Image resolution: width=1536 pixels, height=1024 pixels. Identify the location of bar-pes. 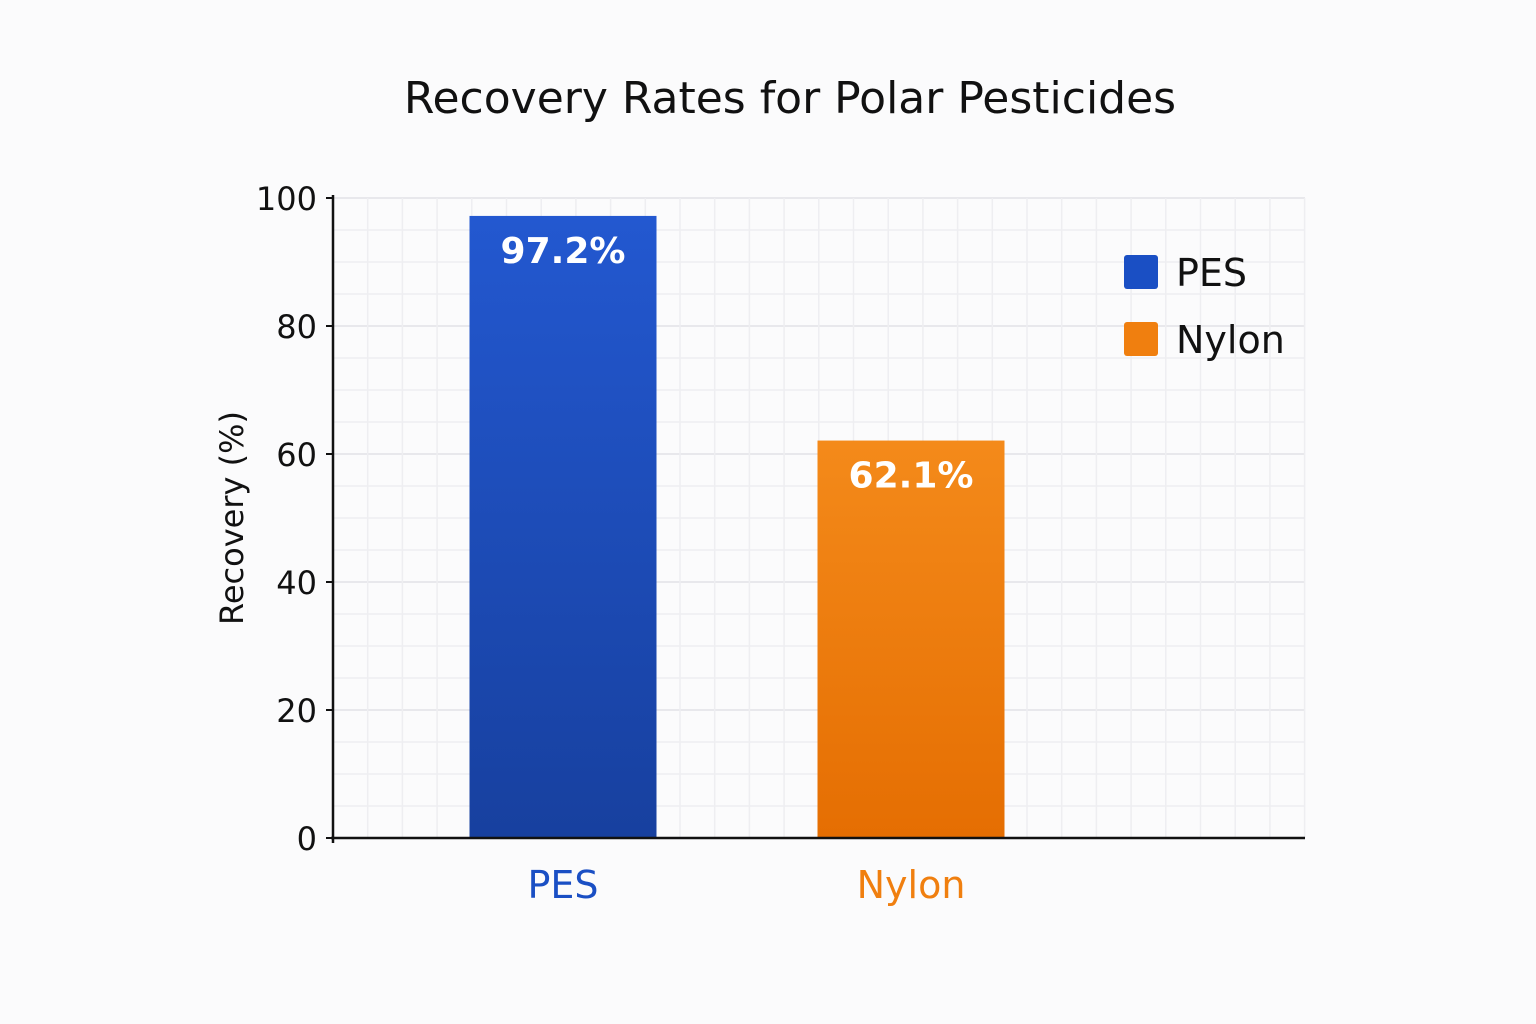
(563, 527).